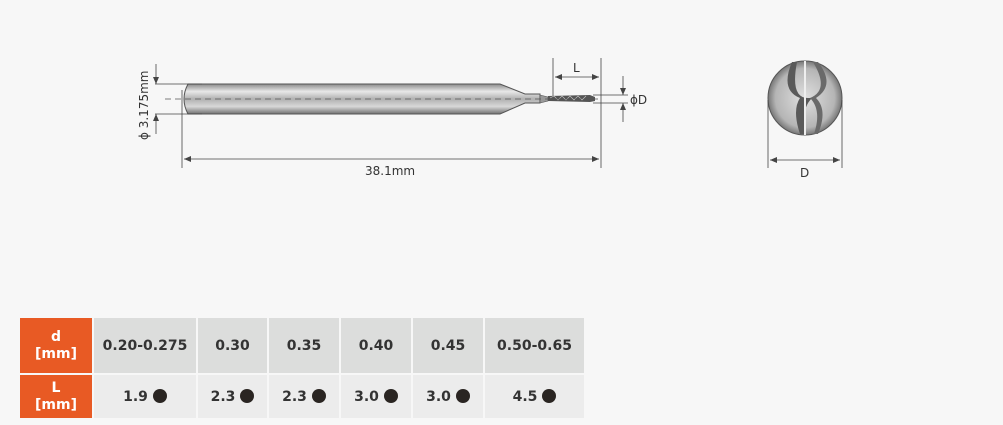 Image resolution: width=1003 pixels, height=425 pixels. Describe the element at coordinates (145, 345) in the screenshot. I see `table-cell: 0.20-0.275` at that location.